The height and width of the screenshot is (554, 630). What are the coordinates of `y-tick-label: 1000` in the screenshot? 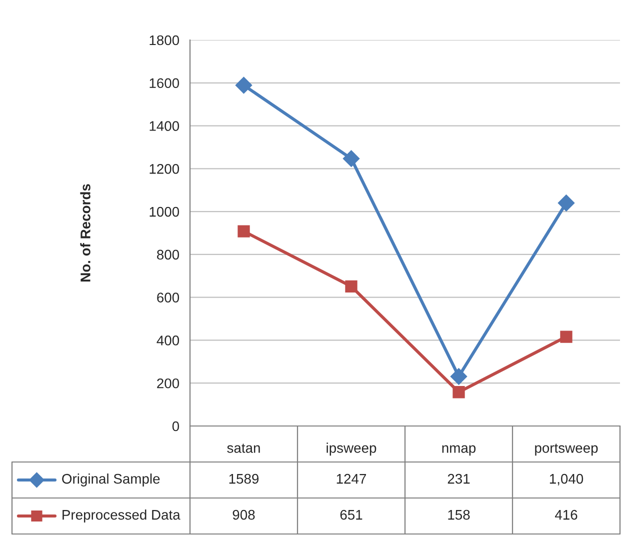 It's located at (165, 211).